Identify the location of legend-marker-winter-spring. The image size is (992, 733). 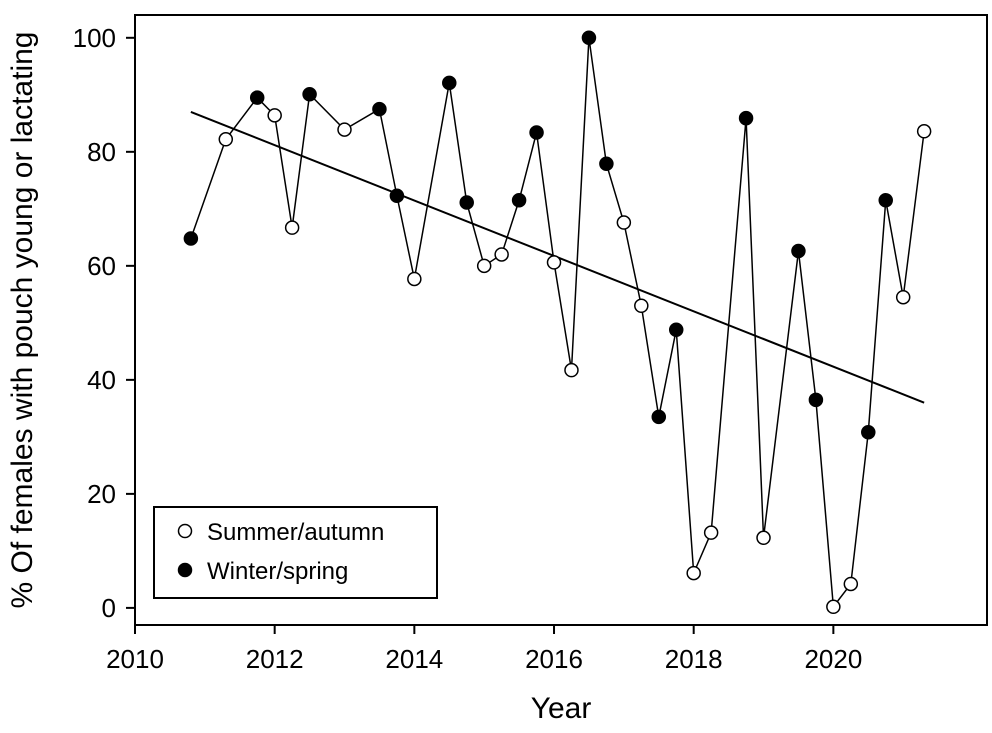
(185, 570).